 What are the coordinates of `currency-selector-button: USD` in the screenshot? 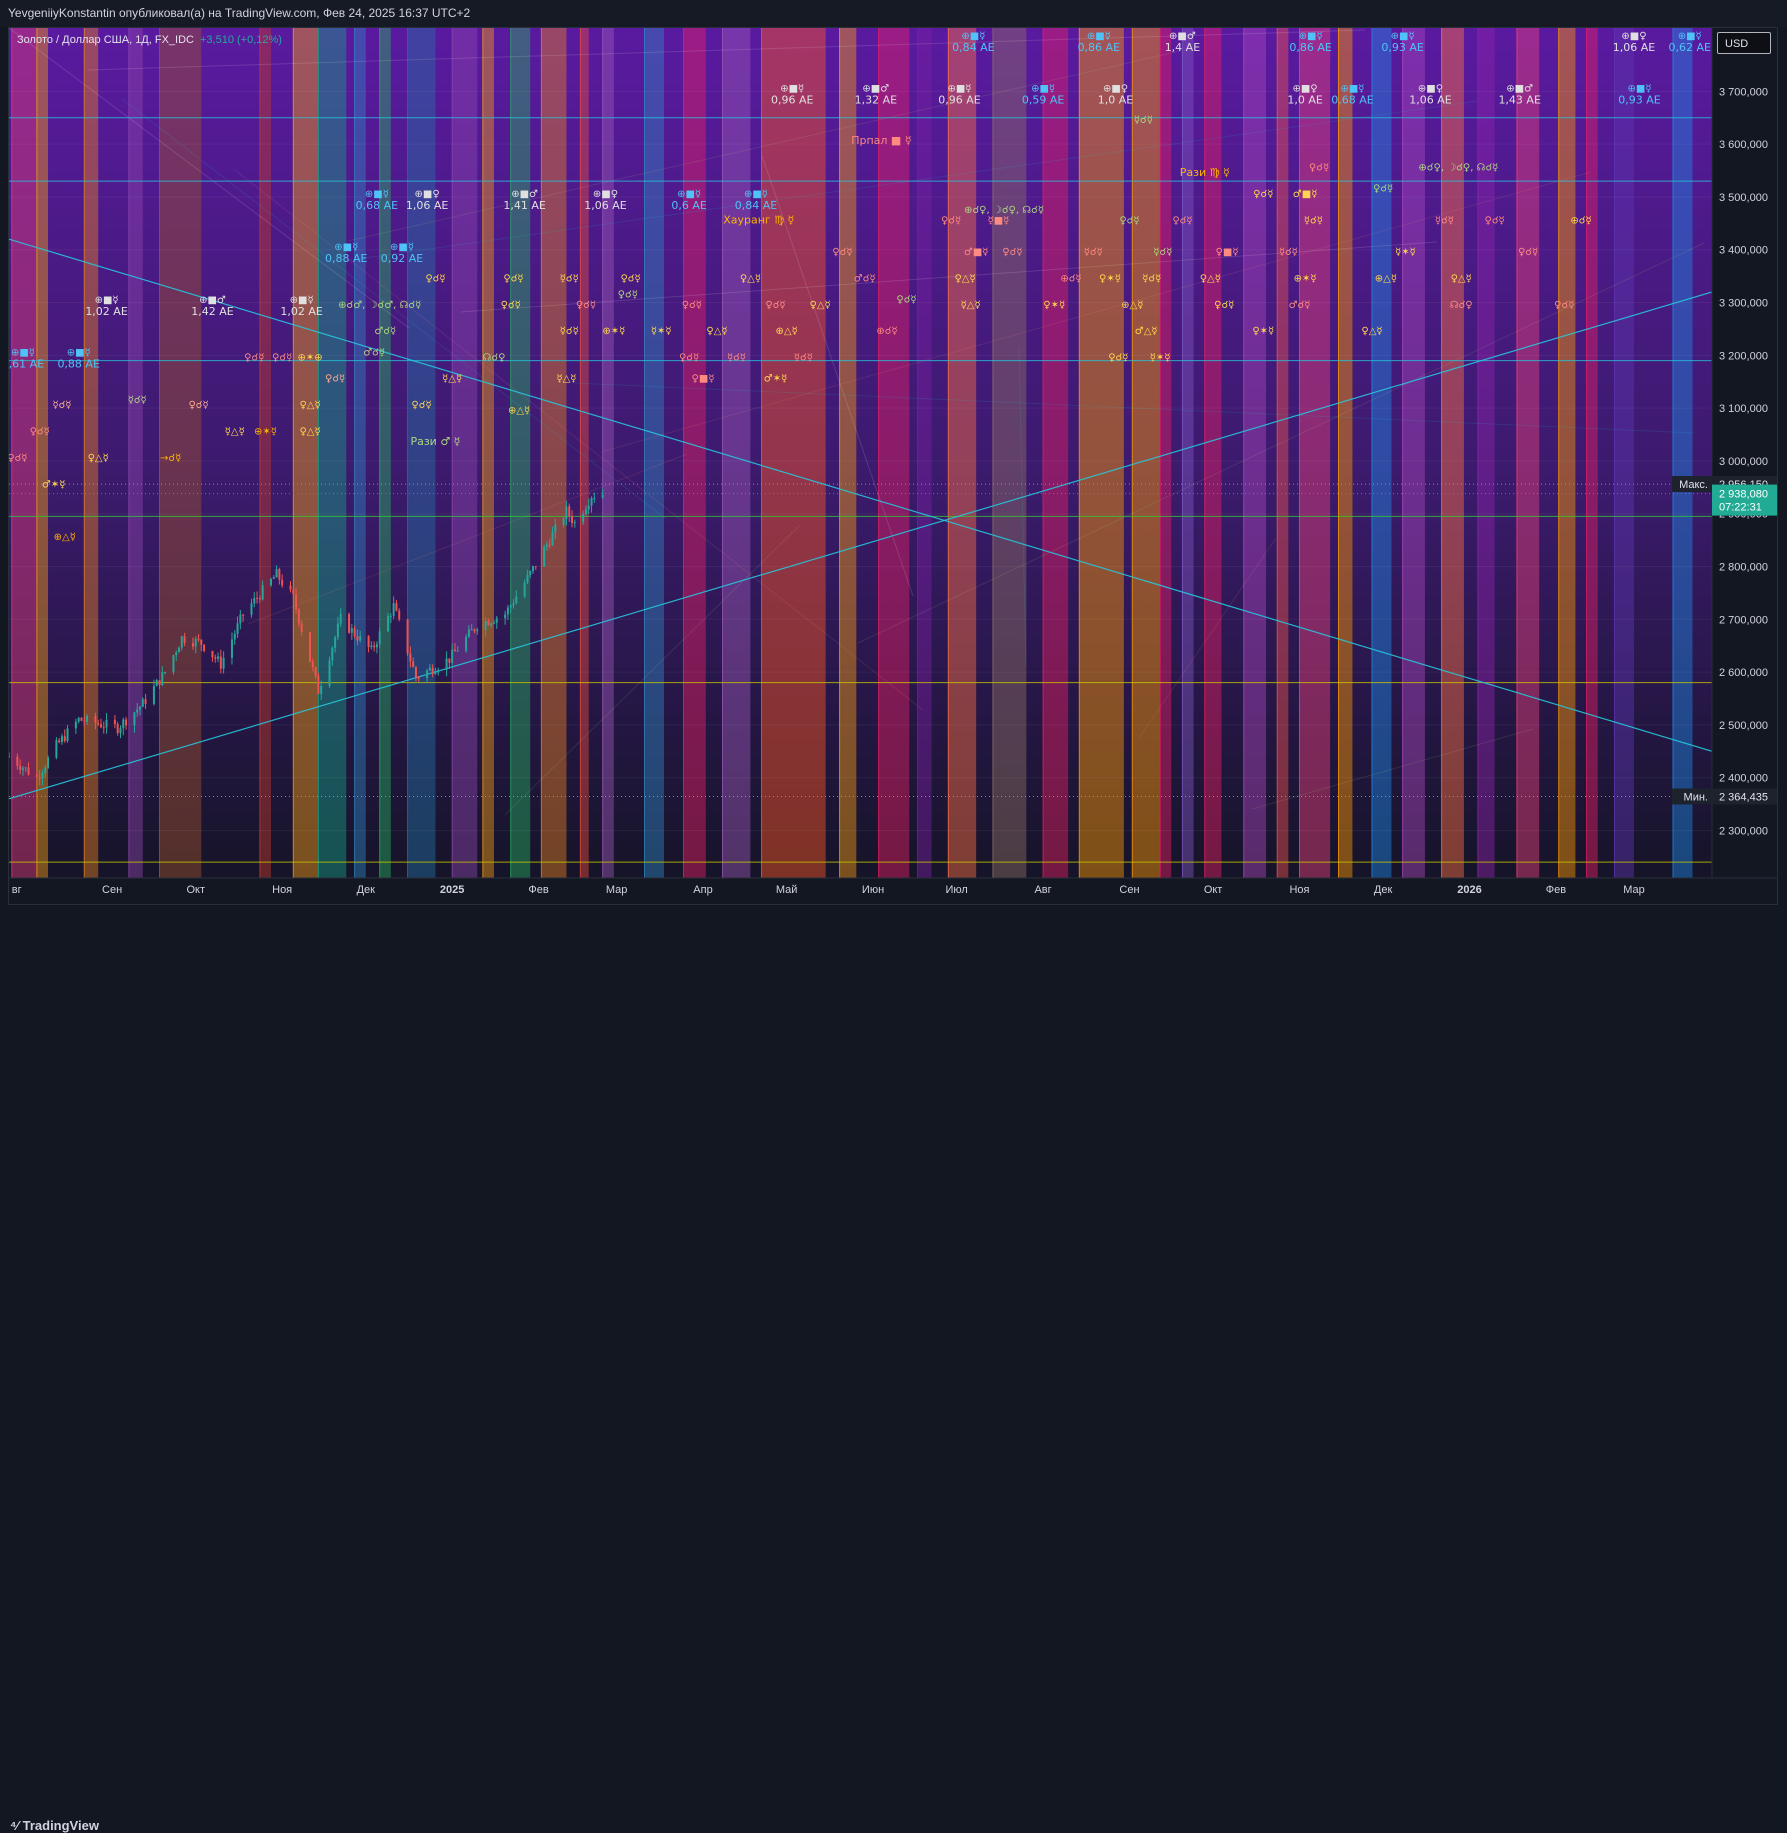 It's located at (1744, 43).